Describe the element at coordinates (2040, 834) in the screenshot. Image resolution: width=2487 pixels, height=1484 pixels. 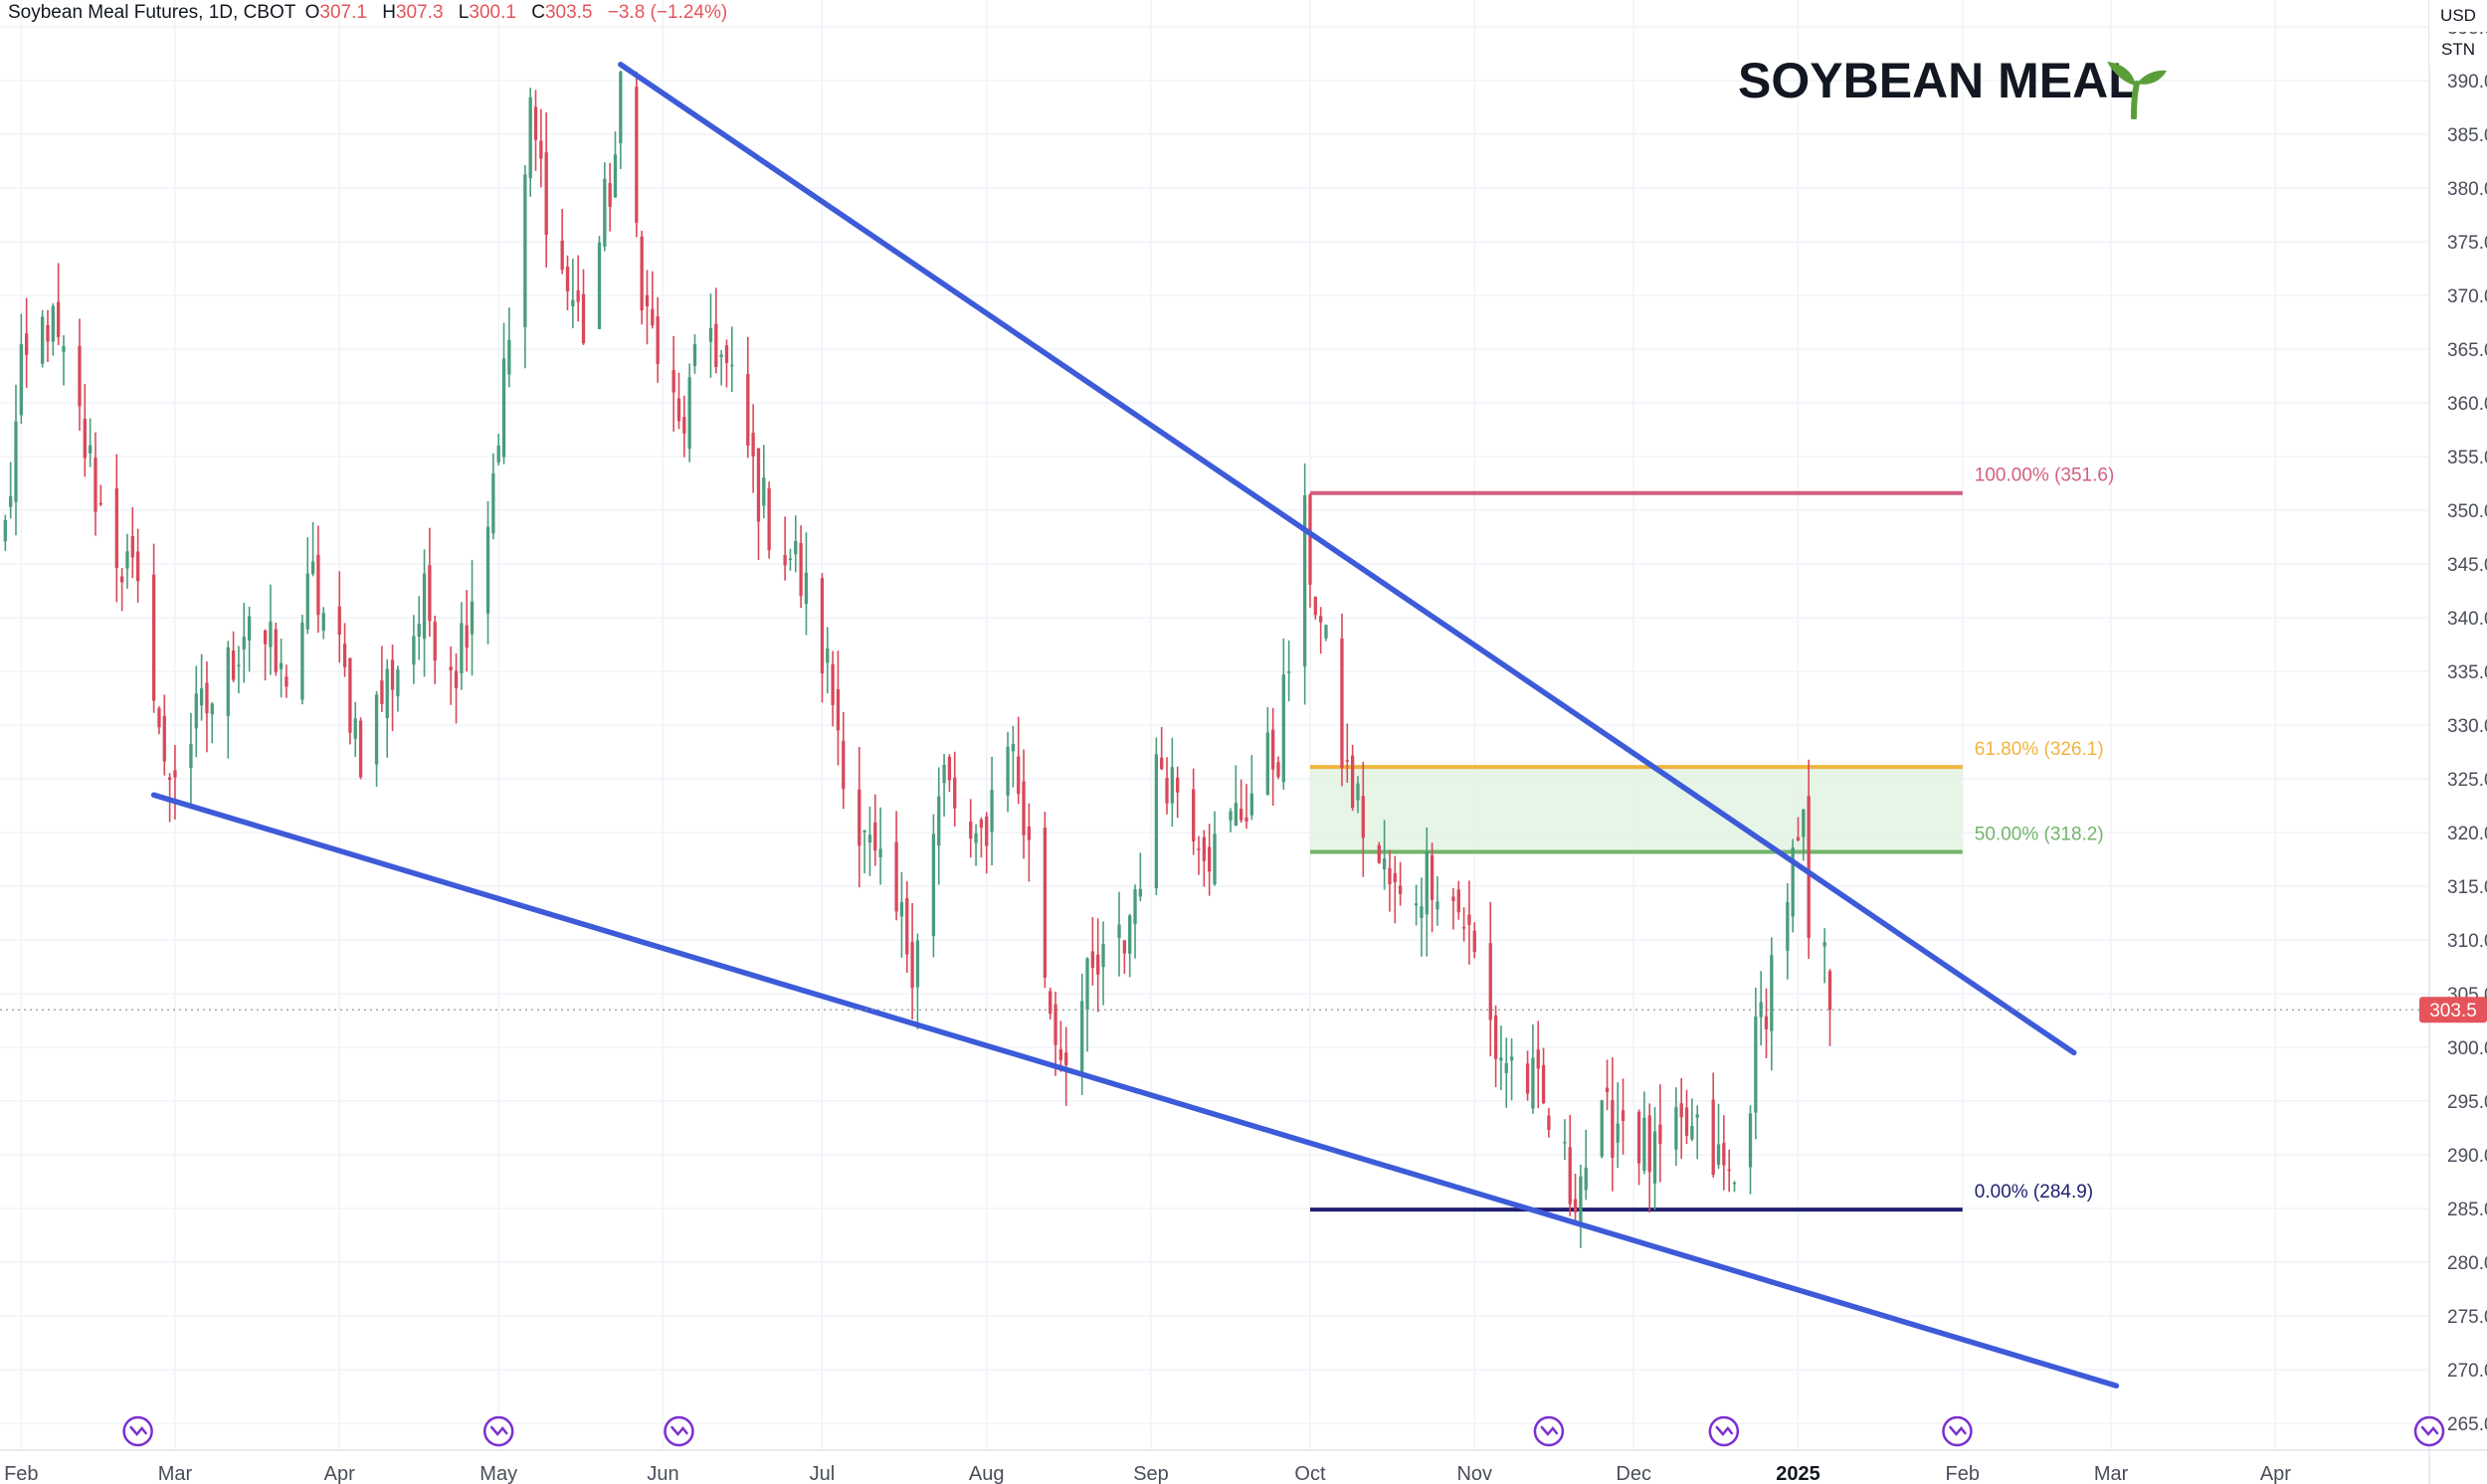
I see `fib-level-label: 50.00% (318.2)` at that location.